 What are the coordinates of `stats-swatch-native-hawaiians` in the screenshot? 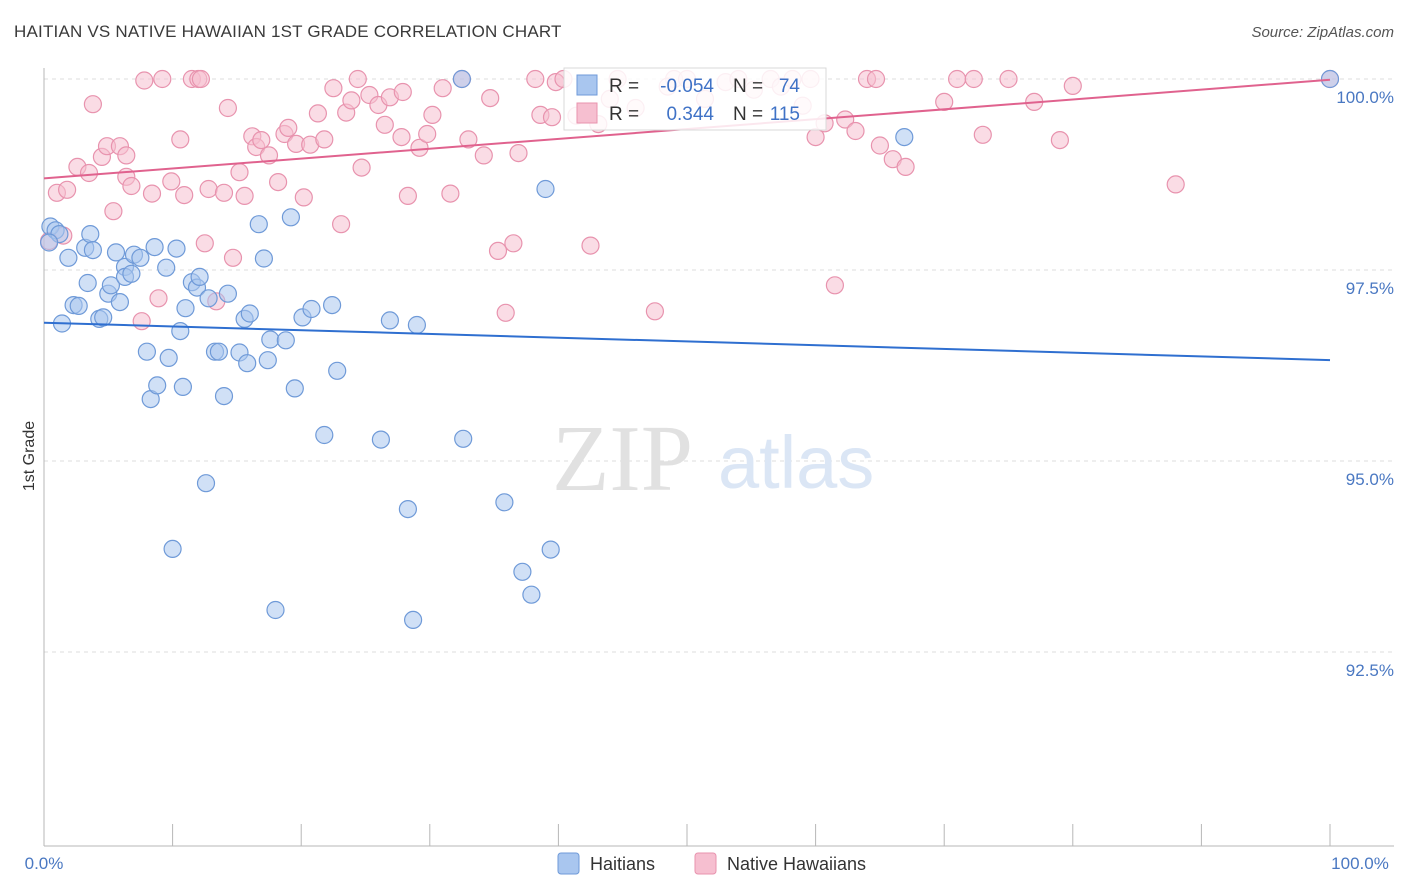 It's located at (587, 113).